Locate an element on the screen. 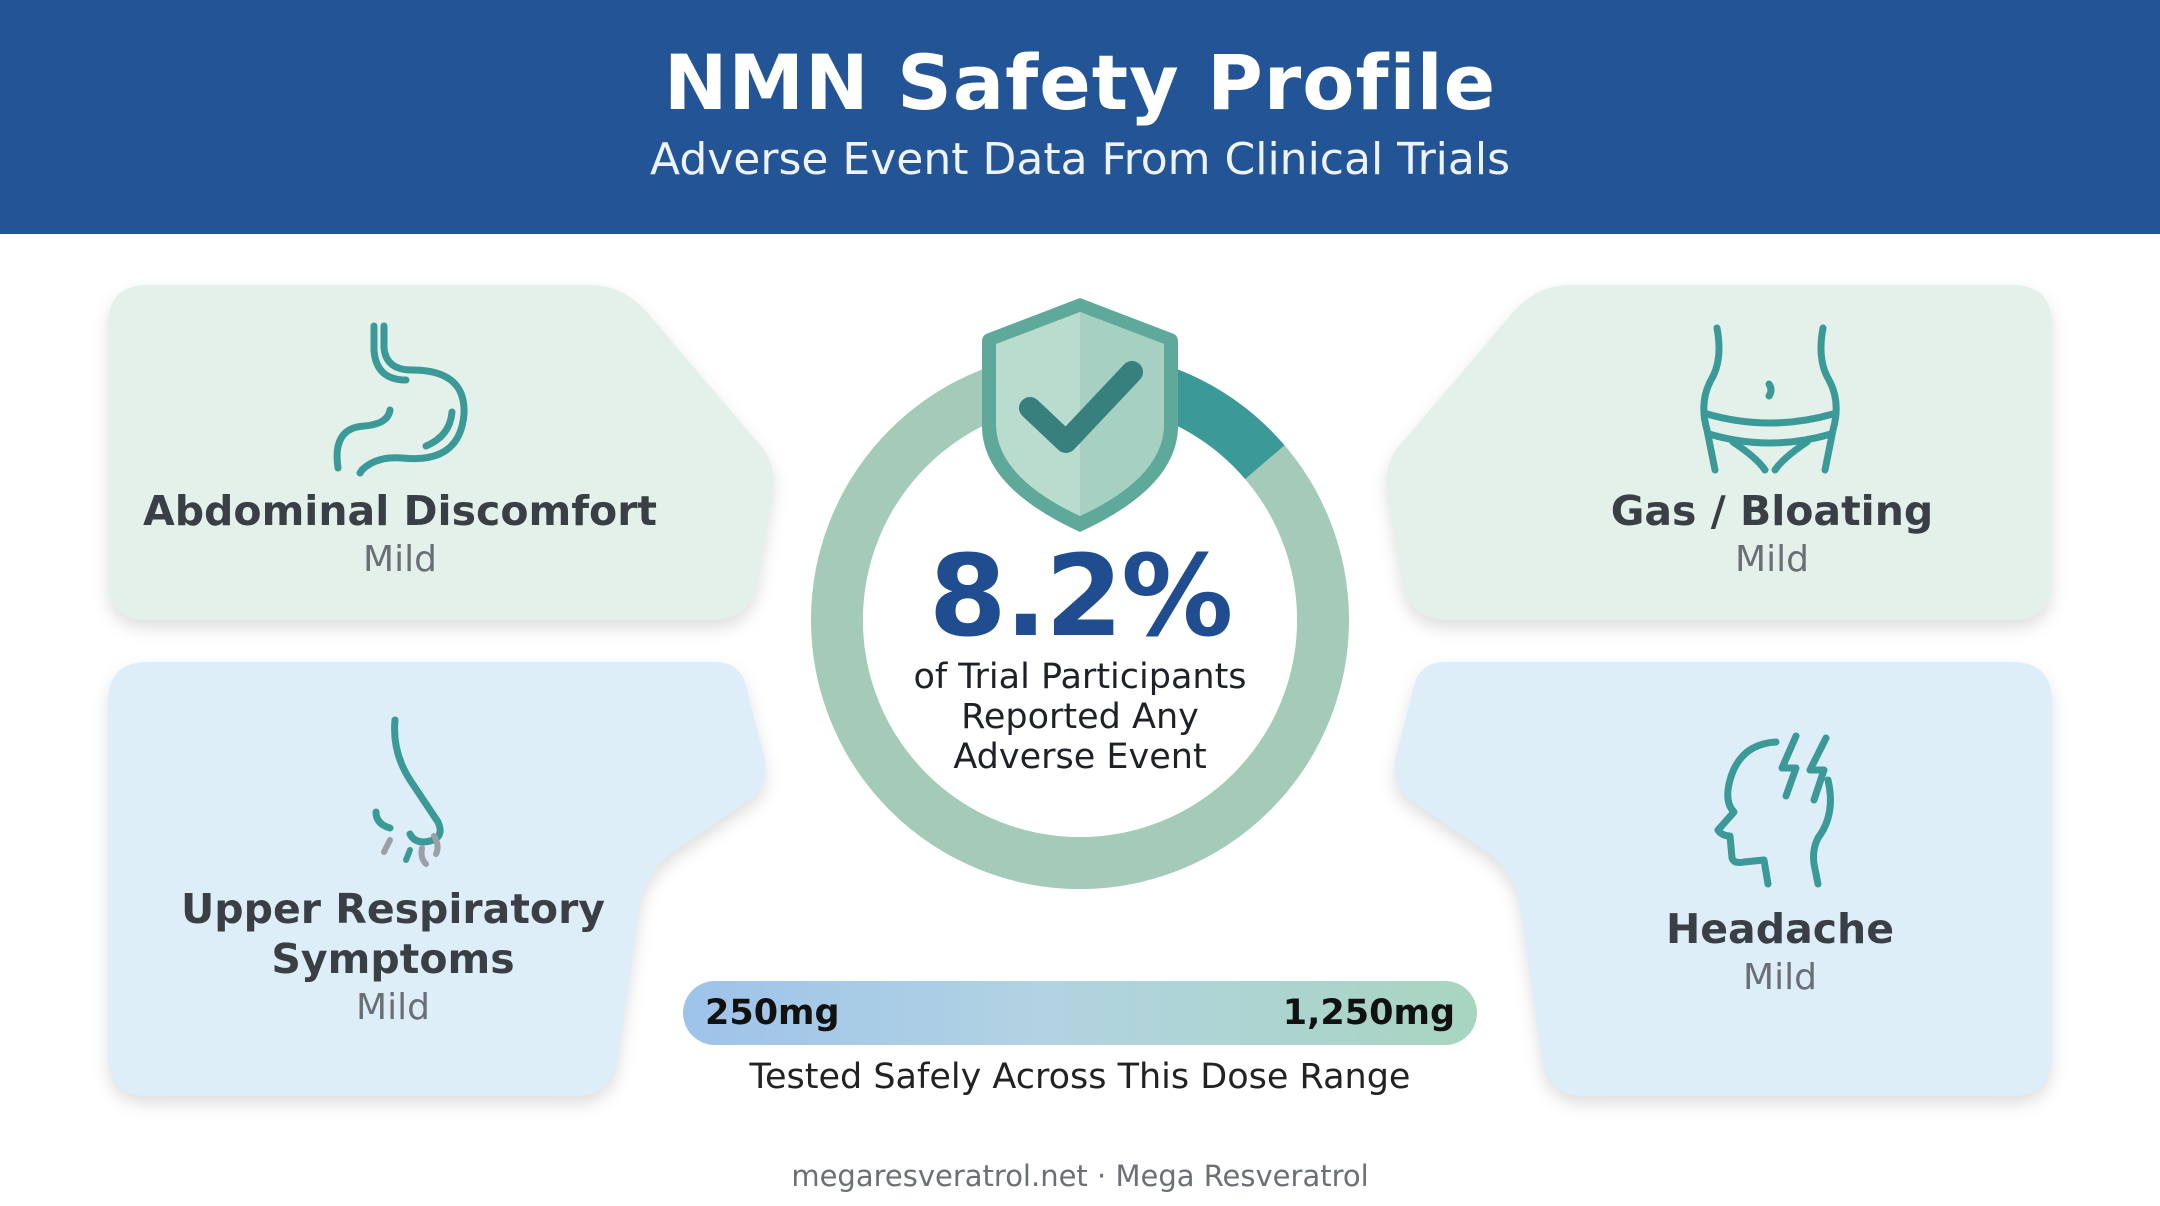 The height and width of the screenshot is (1206, 2160). stomach-icon is located at coordinates (400, 399).